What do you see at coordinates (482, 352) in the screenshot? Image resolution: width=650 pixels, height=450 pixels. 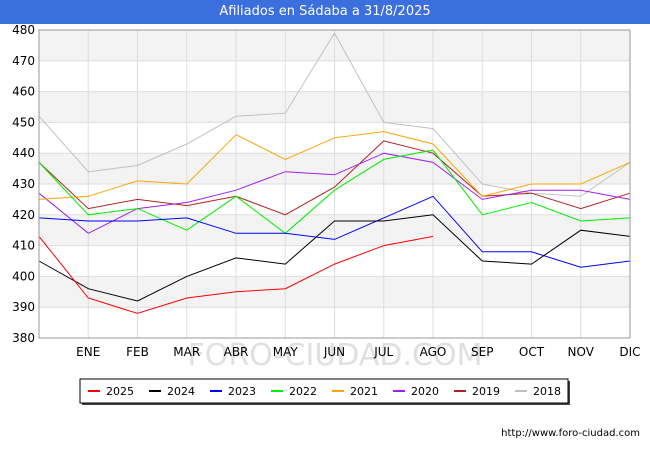 I see `x-tick-label: SEP` at bounding box center [482, 352].